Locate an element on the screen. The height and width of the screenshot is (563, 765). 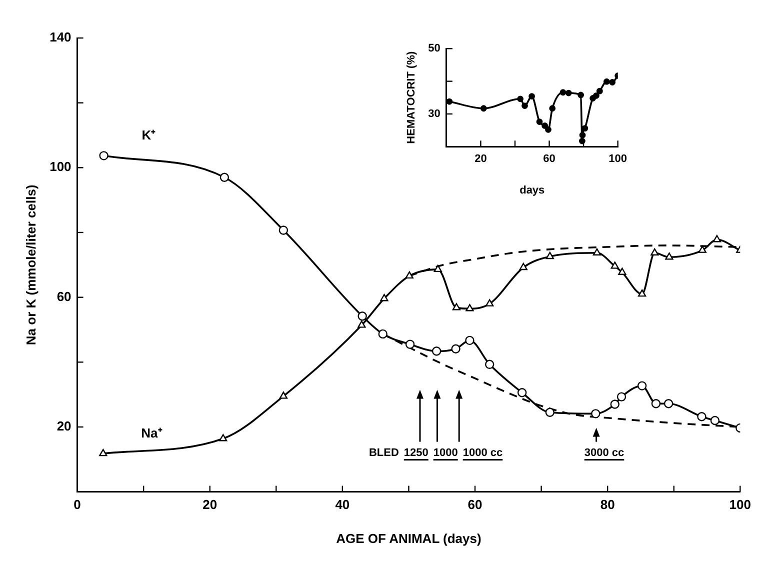
series-label: Na⁺ is located at coordinates (152, 433).